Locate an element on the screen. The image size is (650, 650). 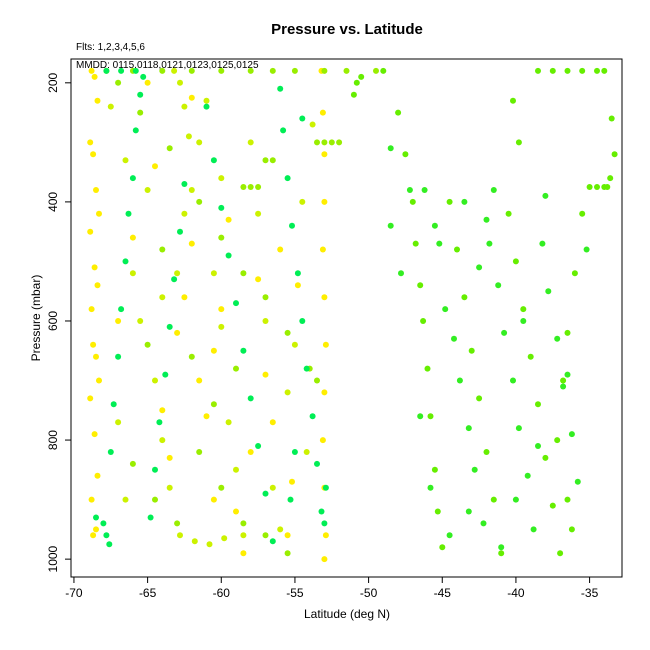
x-tick-label: -60 is located at coordinates (222, 593).